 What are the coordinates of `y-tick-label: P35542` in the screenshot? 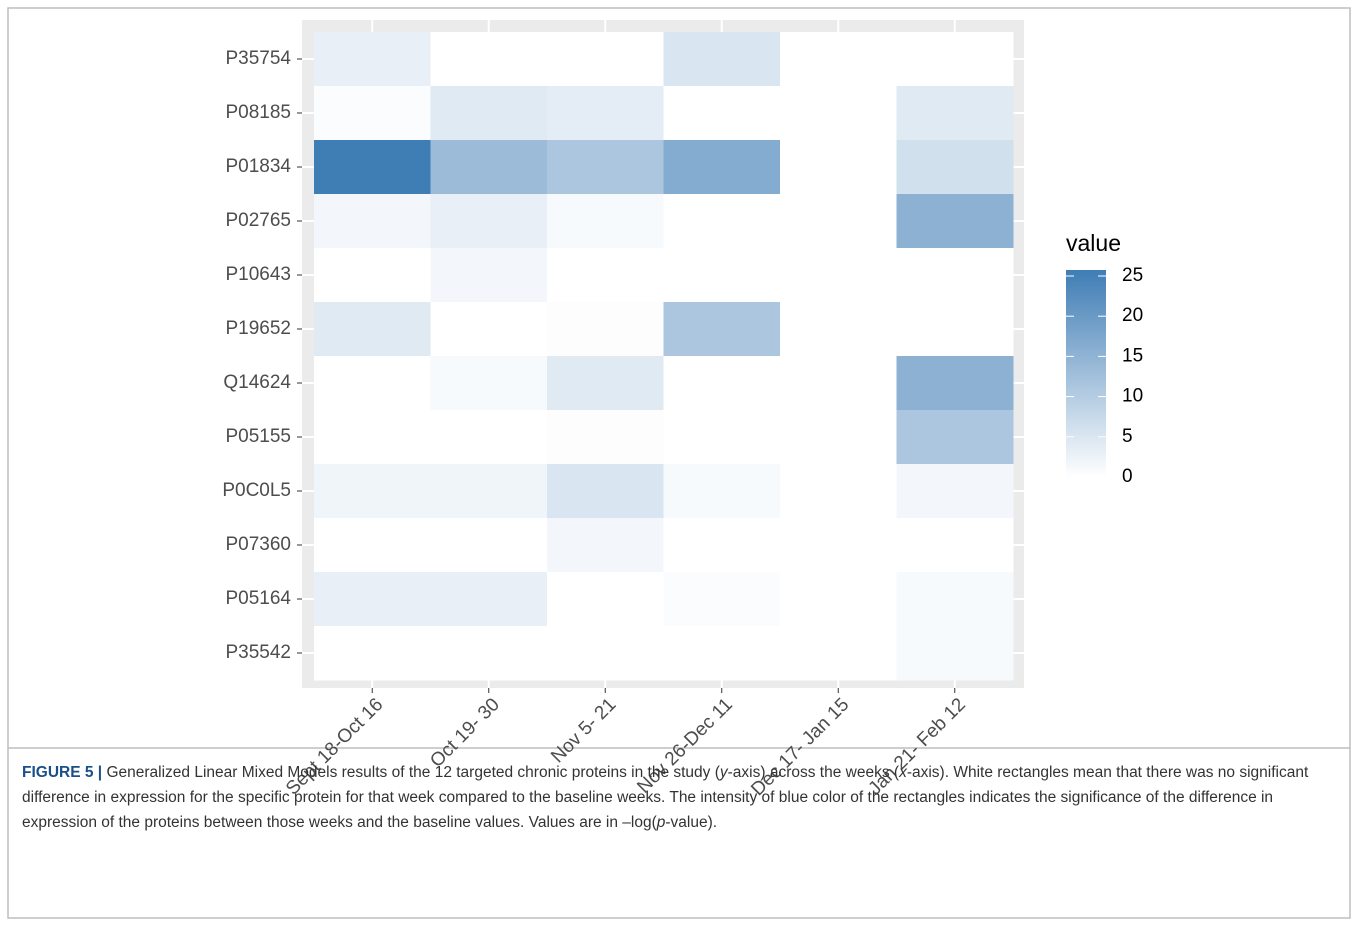 It's located at (258, 652).